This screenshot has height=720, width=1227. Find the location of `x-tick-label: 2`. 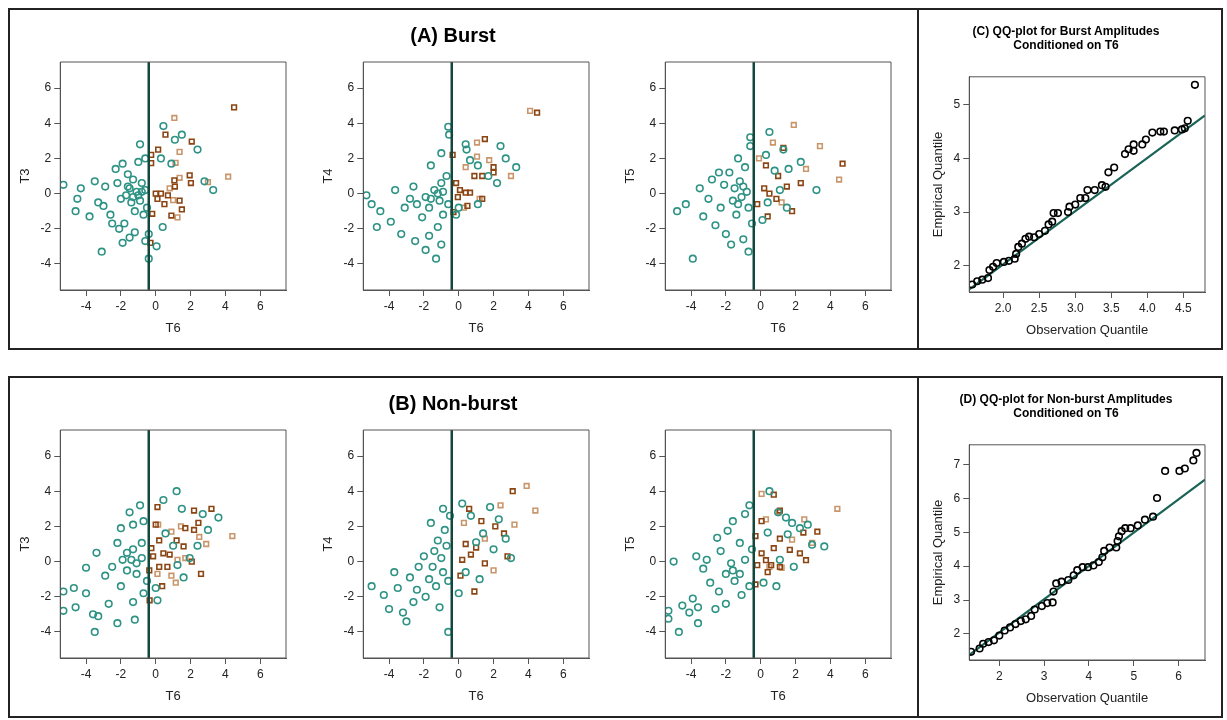

x-tick-label: 2 is located at coordinates (796, 673).